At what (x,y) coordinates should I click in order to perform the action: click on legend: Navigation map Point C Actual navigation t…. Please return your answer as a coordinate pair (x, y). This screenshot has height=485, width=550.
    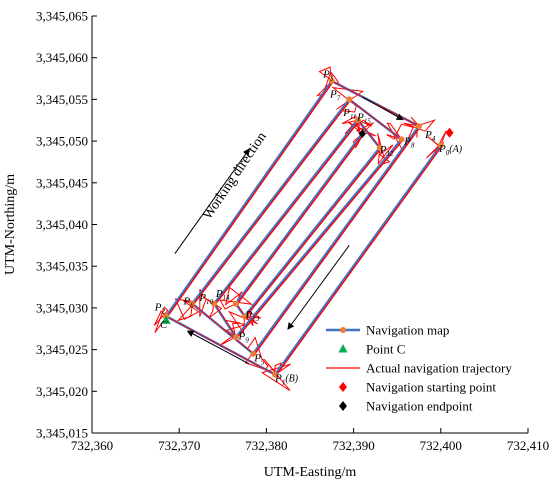
    Looking at the image, I should click on (419, 368).